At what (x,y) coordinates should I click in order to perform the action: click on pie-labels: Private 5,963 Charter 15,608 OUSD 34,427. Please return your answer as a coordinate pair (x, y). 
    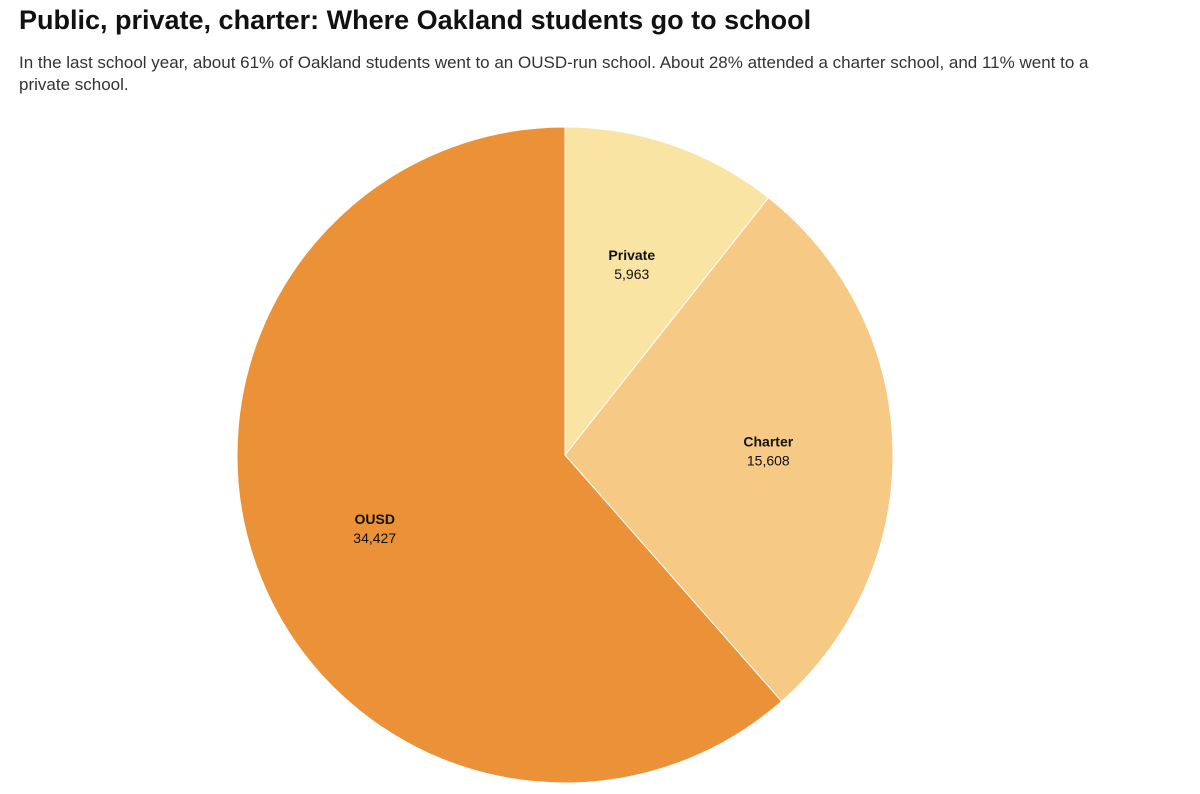
    Looking at the image, I should click on (573, 396).